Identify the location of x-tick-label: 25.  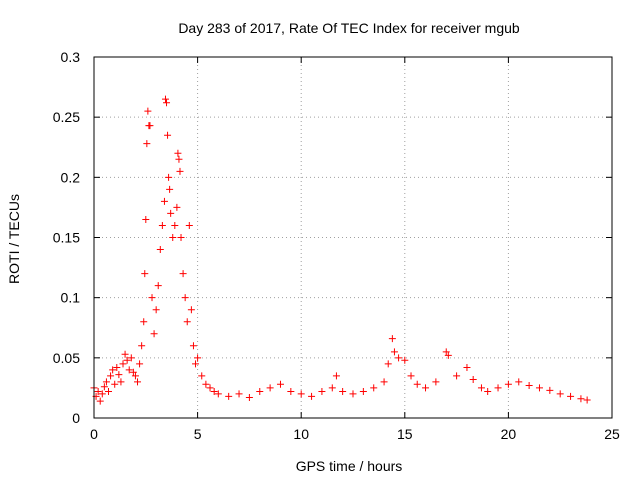
(612, 434).